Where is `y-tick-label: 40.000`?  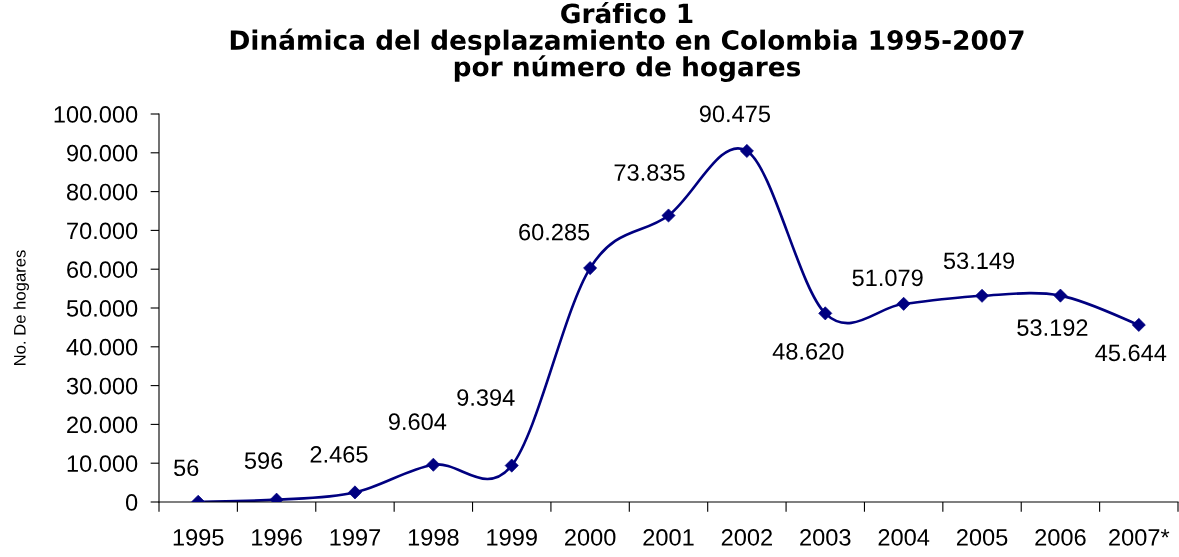 y-tick-label: 40.000 is located at coordinates (102, 347).